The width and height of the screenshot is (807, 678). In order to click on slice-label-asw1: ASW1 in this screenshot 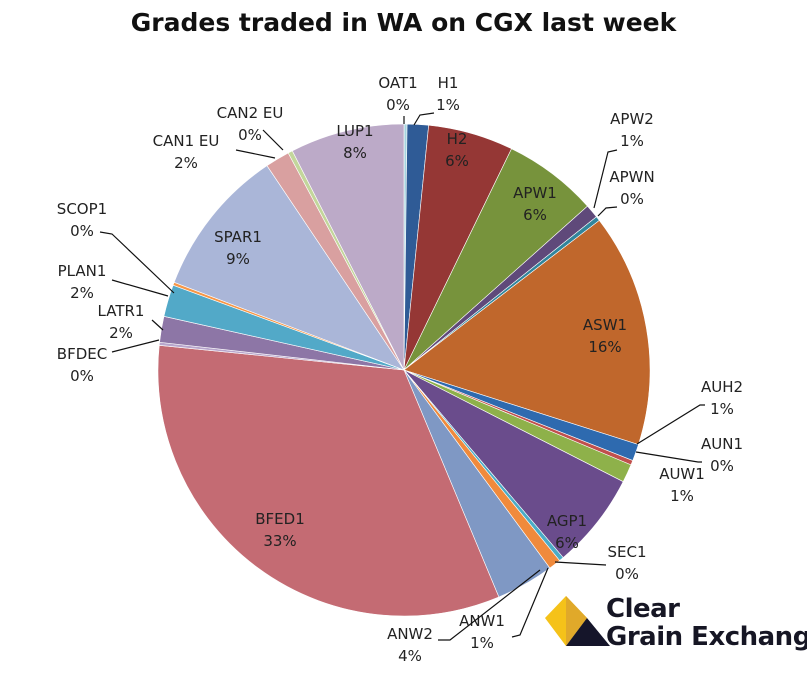, I will do `click(605, 325)`.